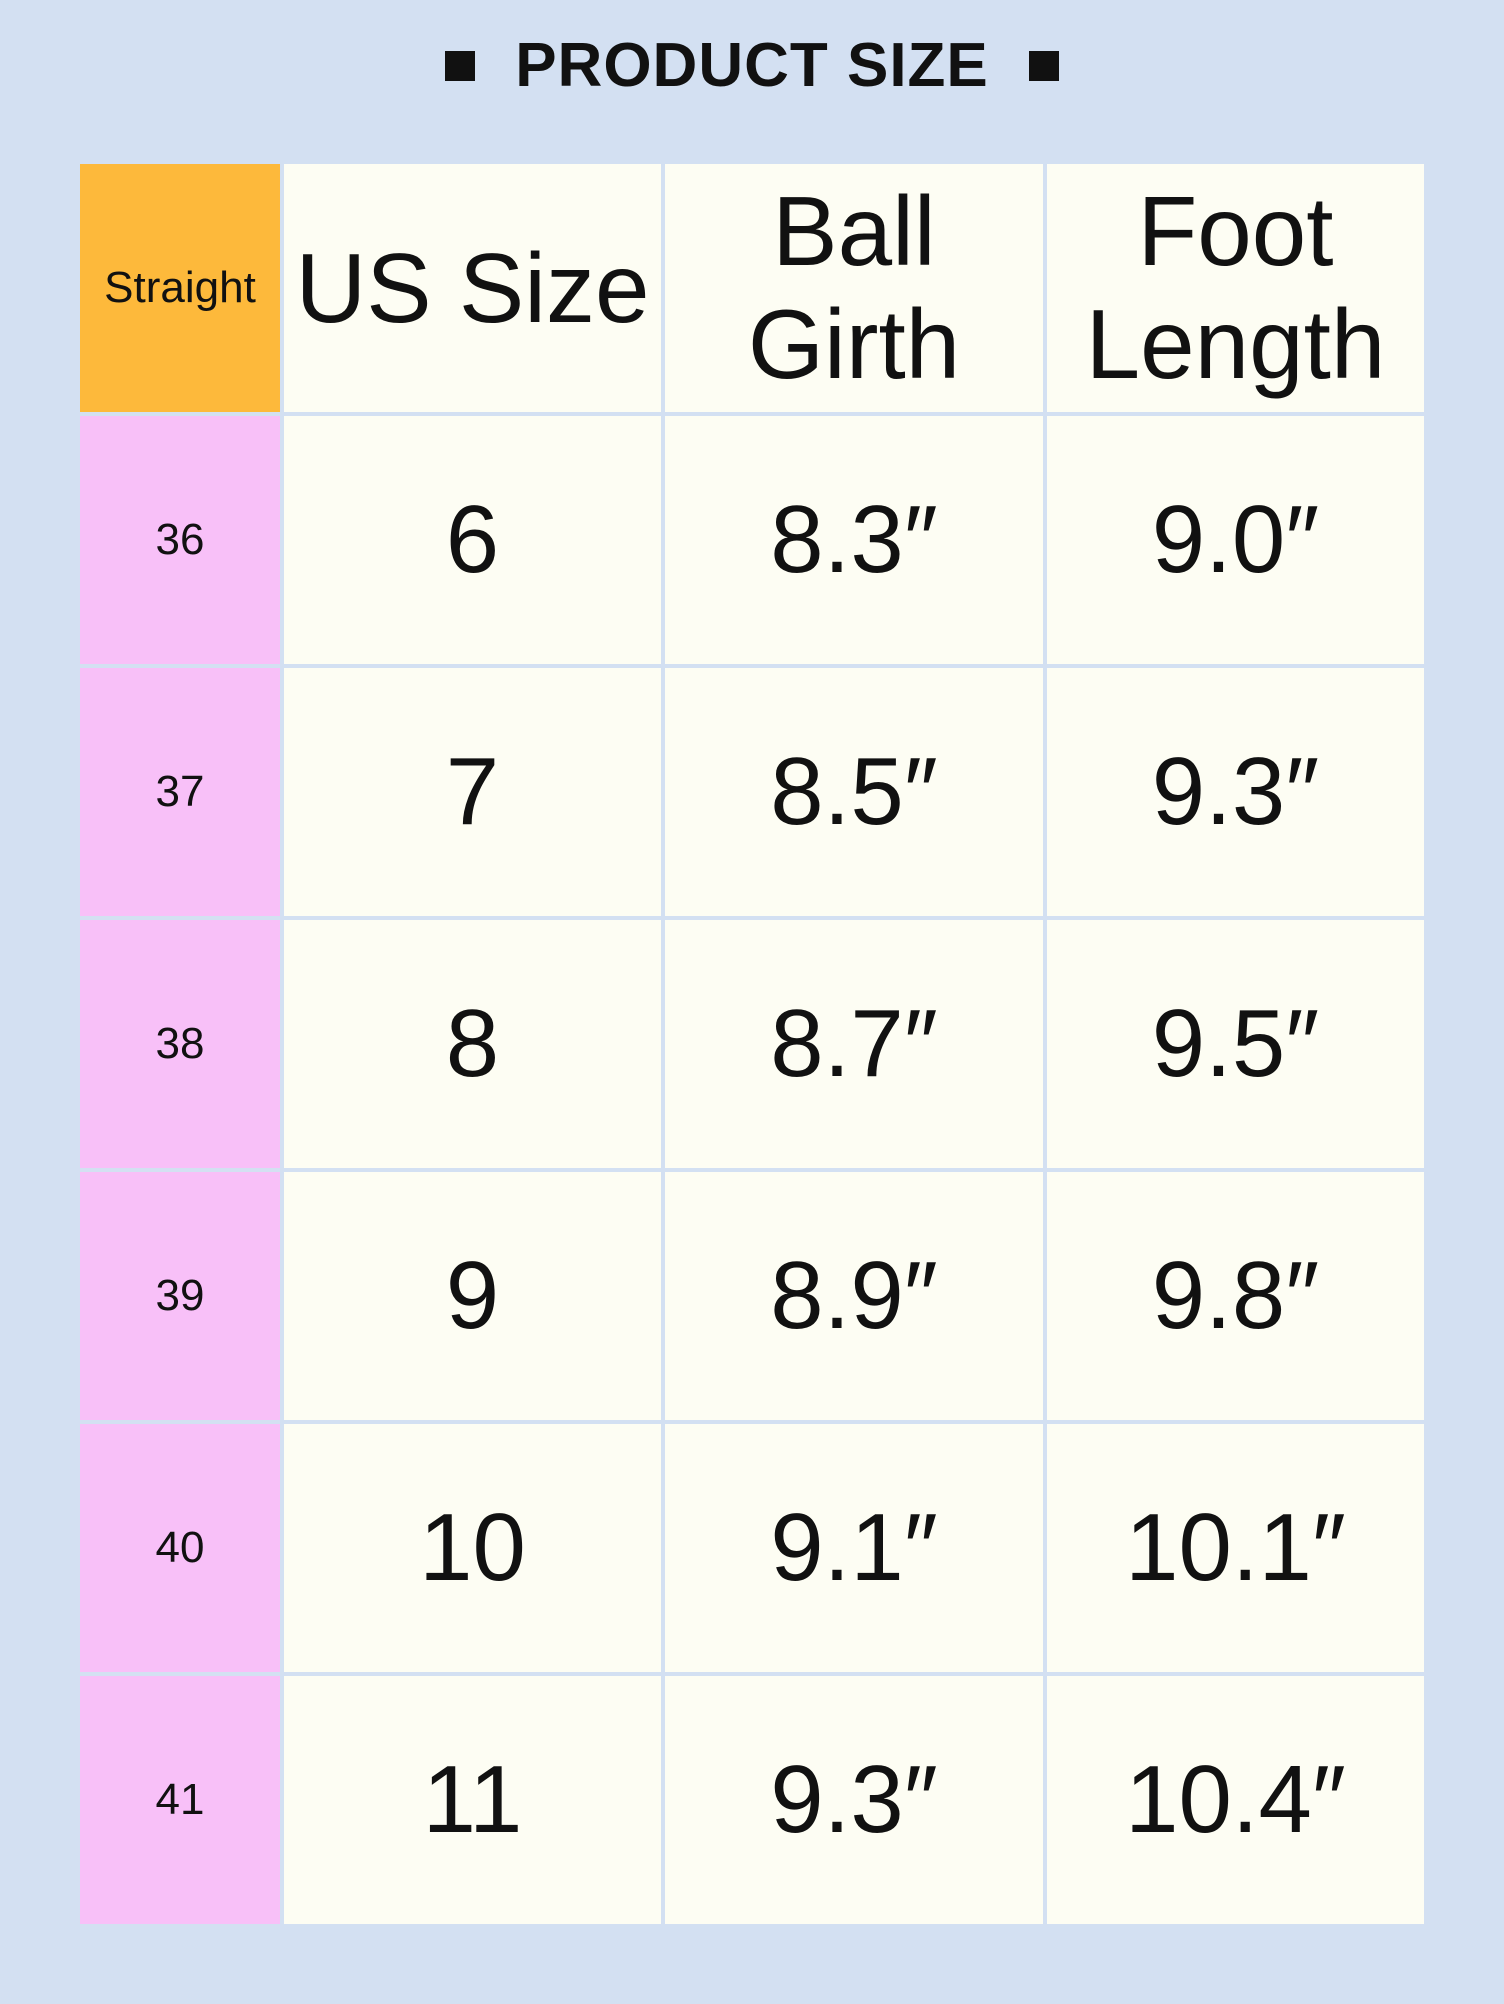  What do you see at coordinates (472, 1548) in the screenshot?
I see `us-size-cell: 10` at bounding box center [472, 1548].